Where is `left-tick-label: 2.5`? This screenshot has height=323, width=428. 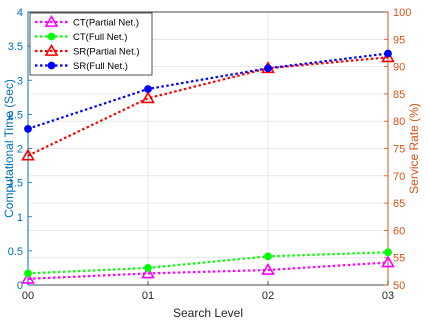 left-tick-label: 2.5 is located at coordinates (15, 115).